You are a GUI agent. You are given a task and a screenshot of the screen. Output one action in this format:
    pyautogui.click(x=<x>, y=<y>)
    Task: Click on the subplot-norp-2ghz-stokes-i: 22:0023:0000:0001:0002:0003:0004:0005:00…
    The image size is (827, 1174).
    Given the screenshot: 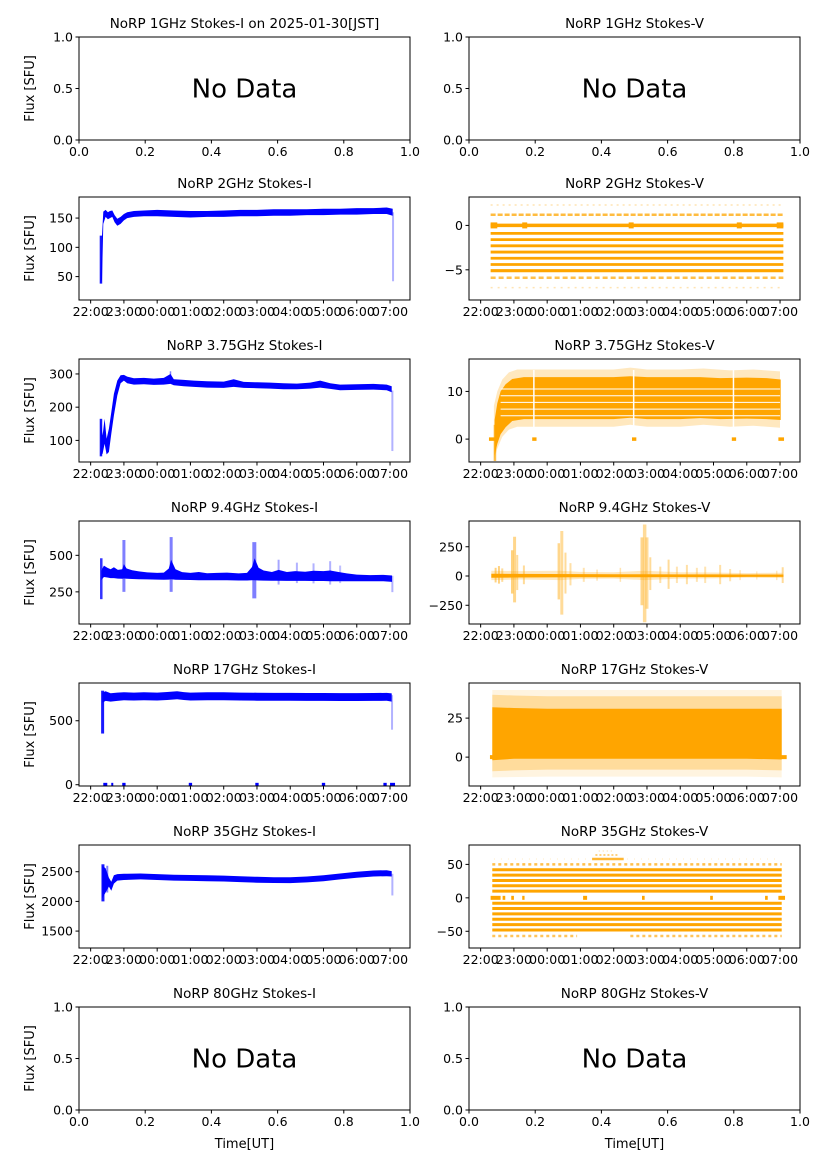 What is the action you would take?
    pyautogui.click(x=217, y=247)
    